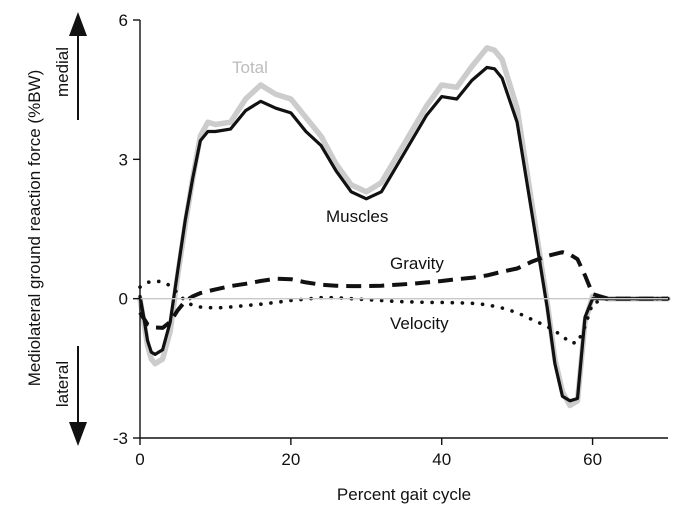 The height and width of the screenshot is (507, 673). I want to click on x-tick-label: 60, so click(592, 459).